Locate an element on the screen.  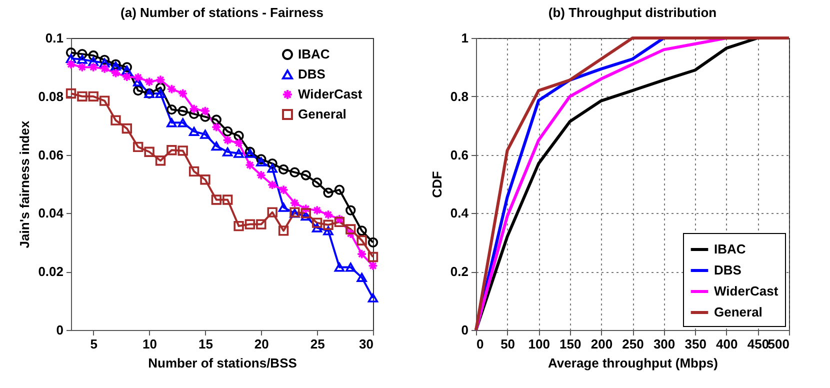
x-axis-title: Average throughput (Mbps) is located at coordinates (633, 363).